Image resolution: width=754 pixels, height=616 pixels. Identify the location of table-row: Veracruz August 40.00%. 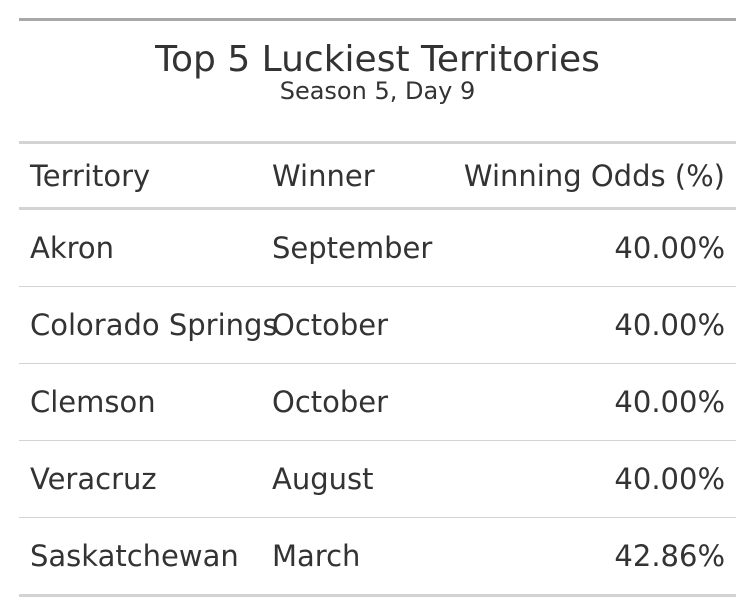
(377, 479).